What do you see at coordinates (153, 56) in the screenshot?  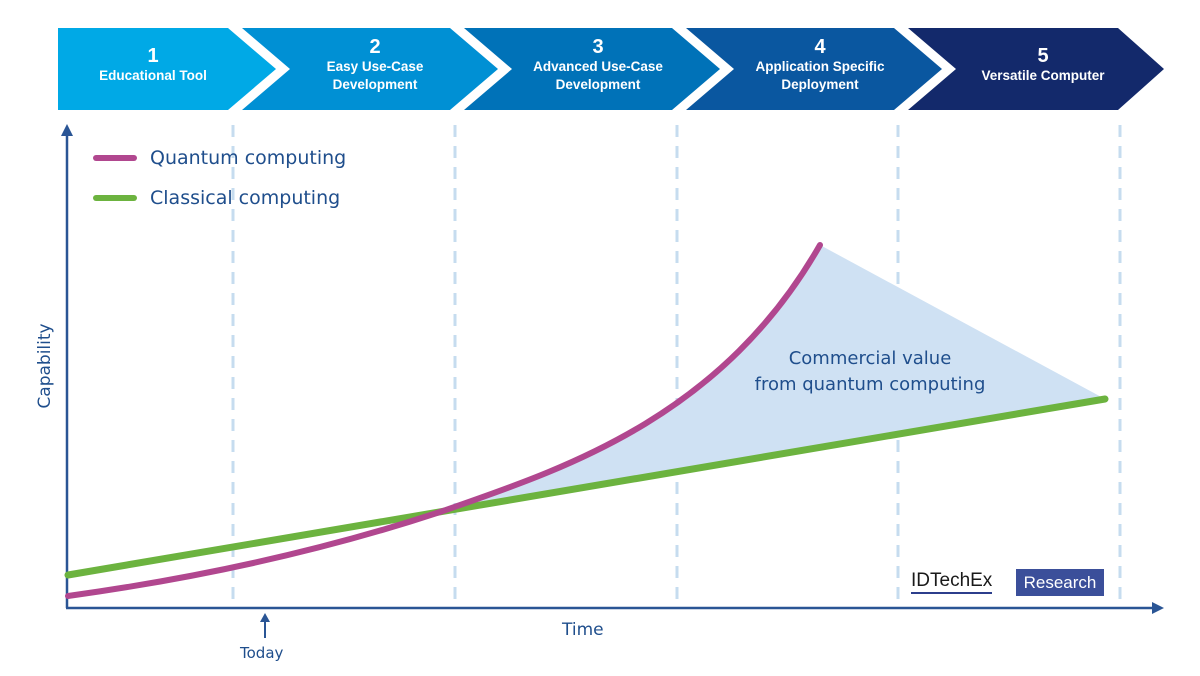 I see `stage-number: 1` at bounding box center [153, 56].